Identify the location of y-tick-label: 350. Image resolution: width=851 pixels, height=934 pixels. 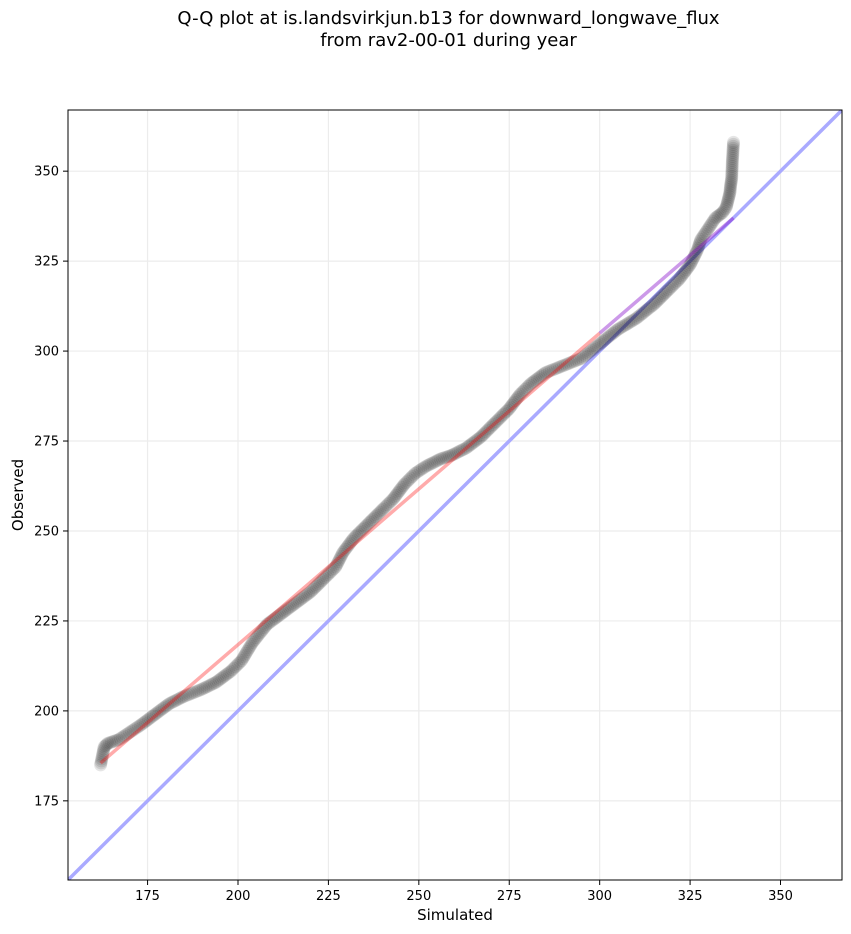
(46, 172).